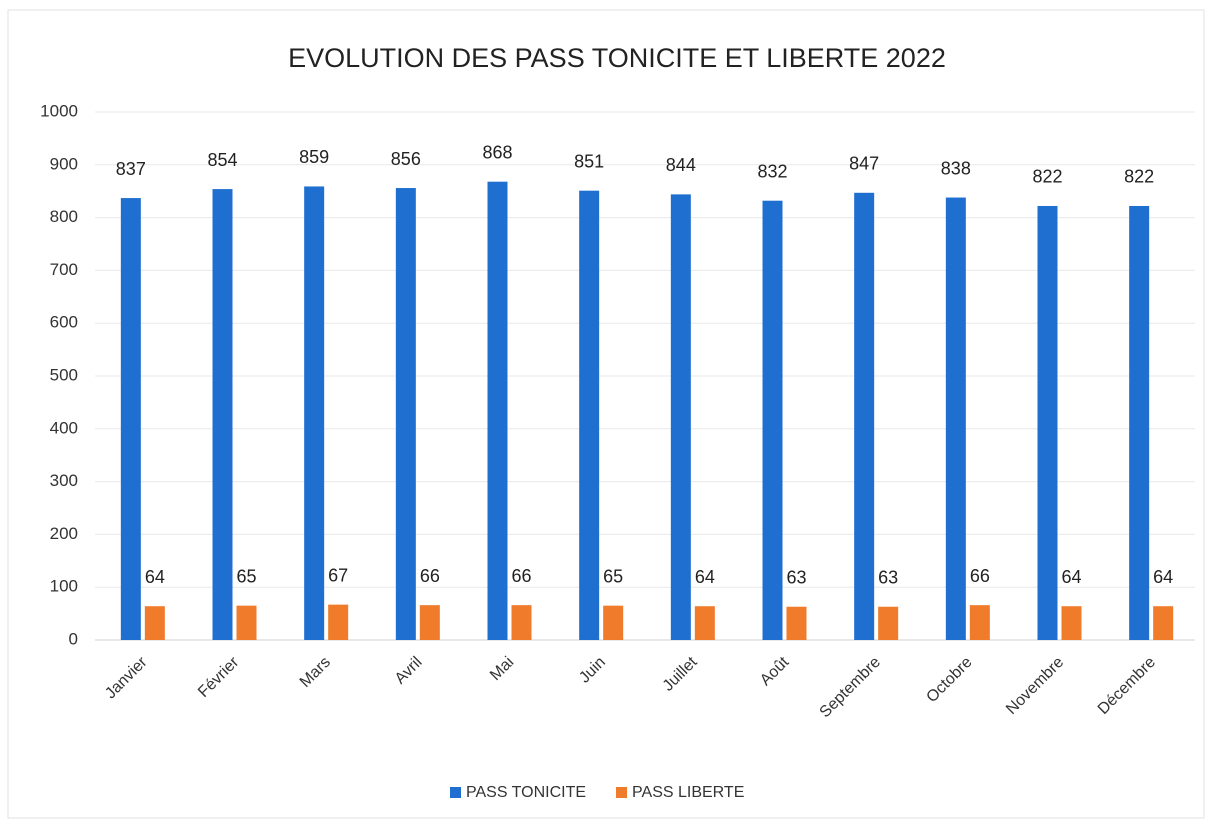 This screenshot has width=1211, height=823. Describe the element at coordinates (64, 427) in the screenshot. I see `y-tick-label: 400` at that location.